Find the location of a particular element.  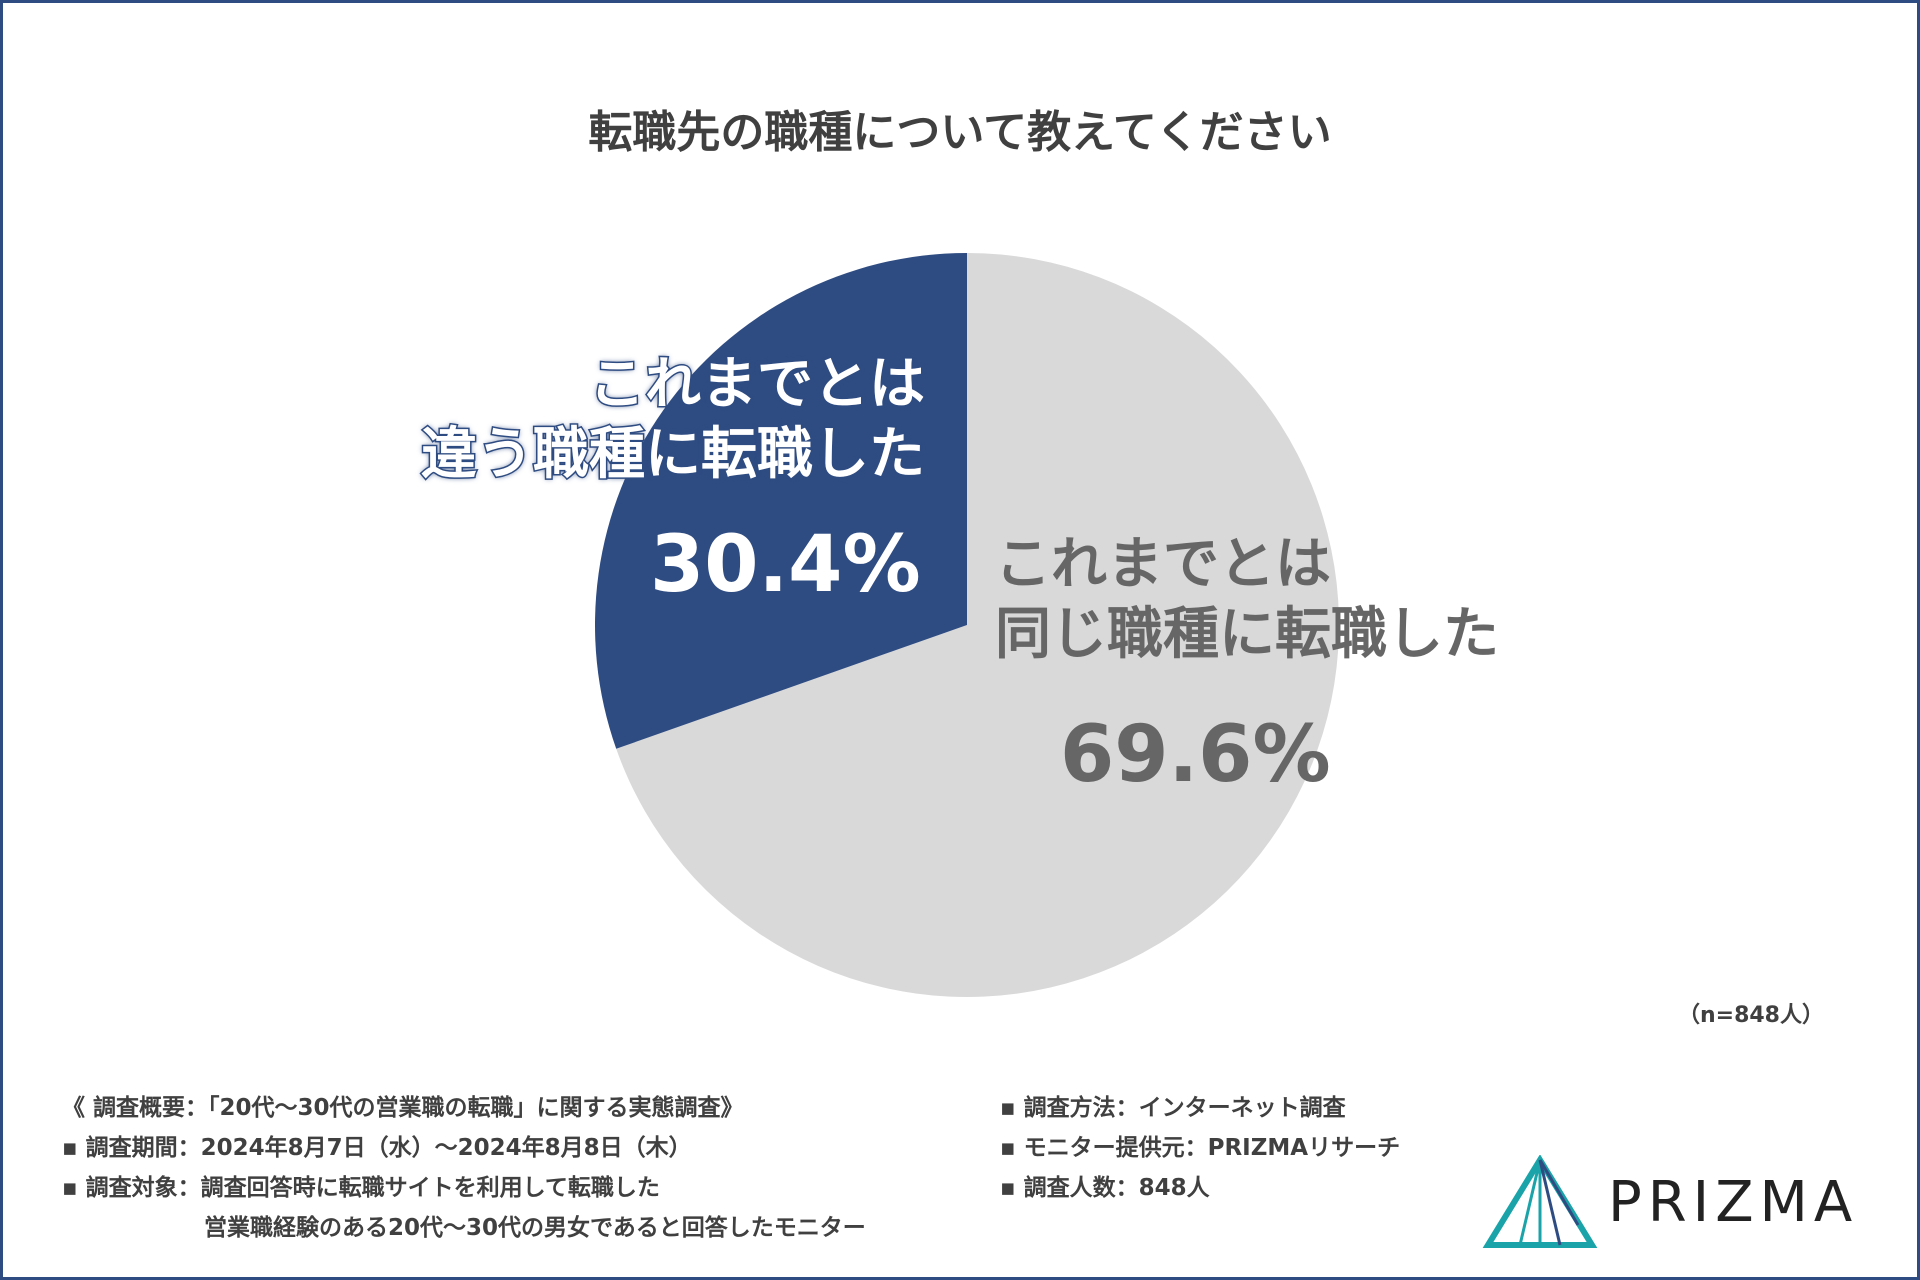

slice-label-same-job: これまでとは 同じ職種に転職した is located at coordinates (1247, 600).